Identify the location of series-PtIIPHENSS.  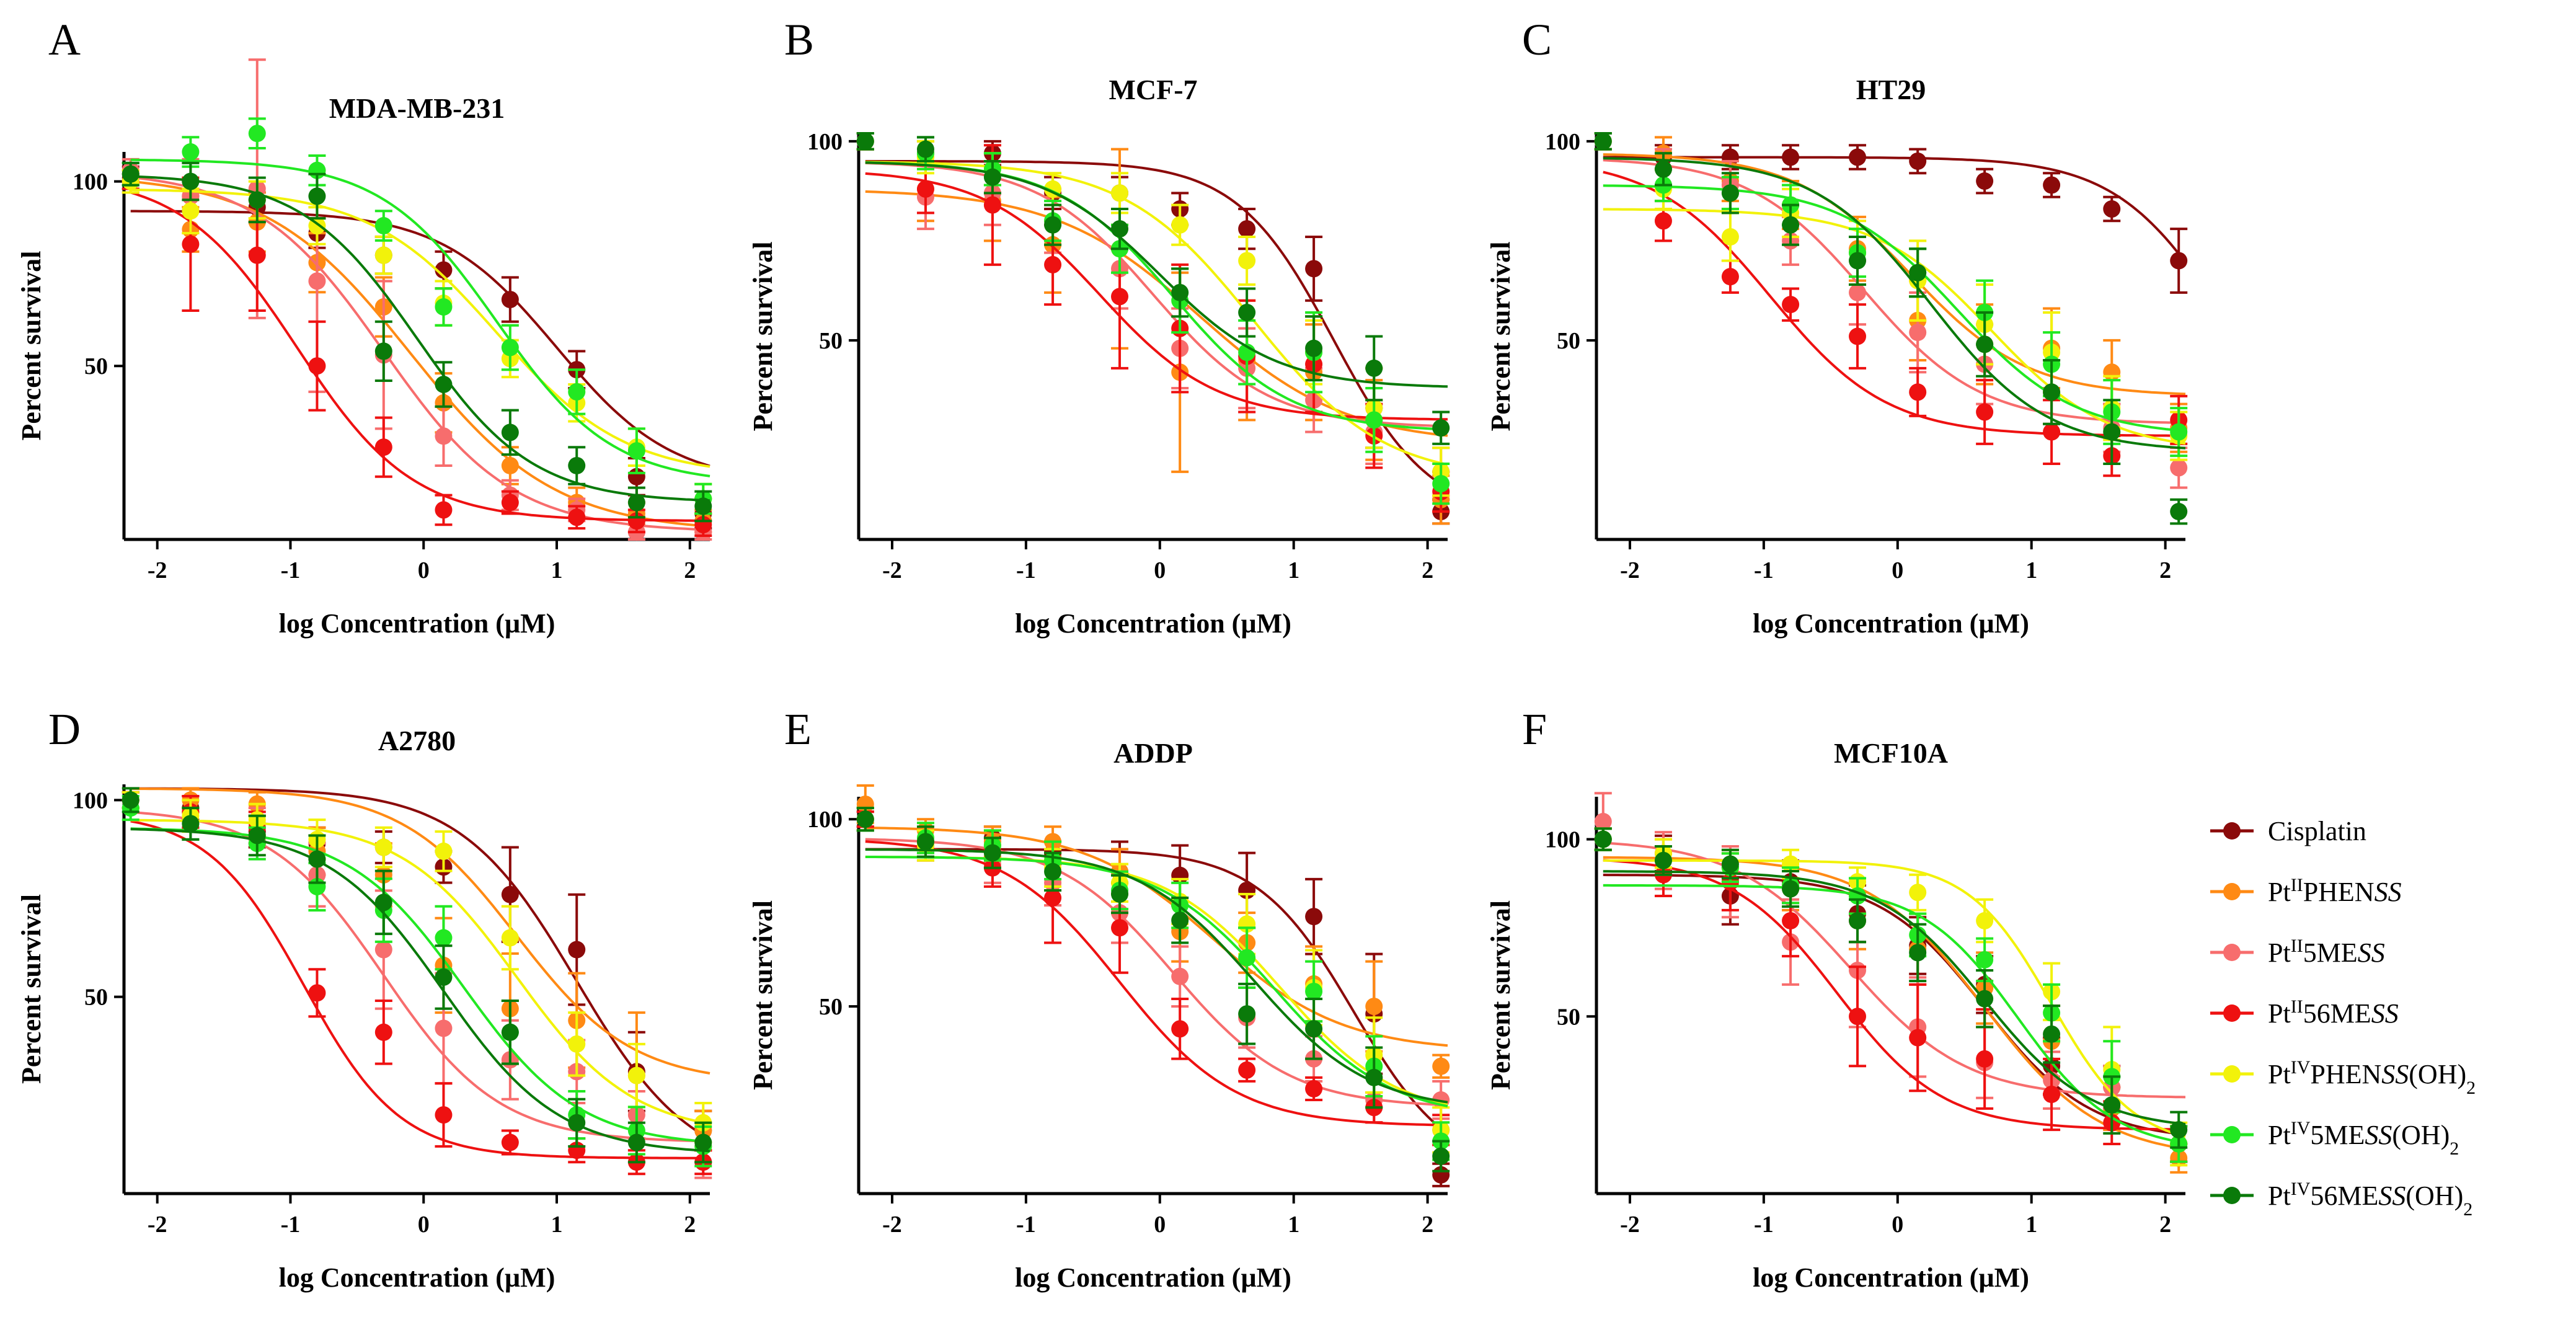
(417, 969).